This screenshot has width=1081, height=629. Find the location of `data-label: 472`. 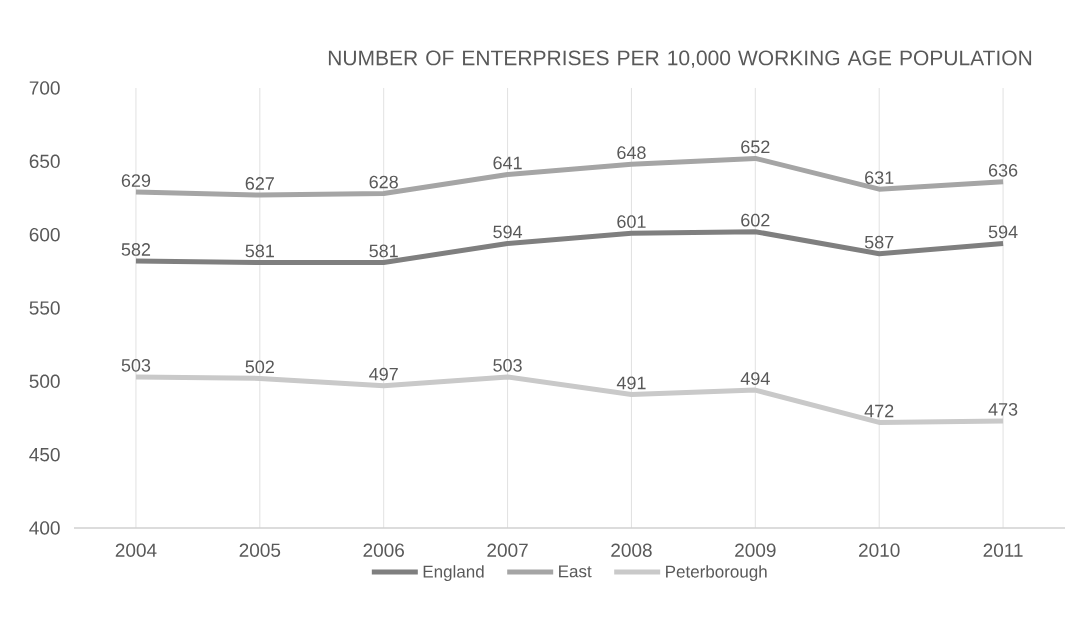

data-label: 472 is located at coordinates (879, 411).